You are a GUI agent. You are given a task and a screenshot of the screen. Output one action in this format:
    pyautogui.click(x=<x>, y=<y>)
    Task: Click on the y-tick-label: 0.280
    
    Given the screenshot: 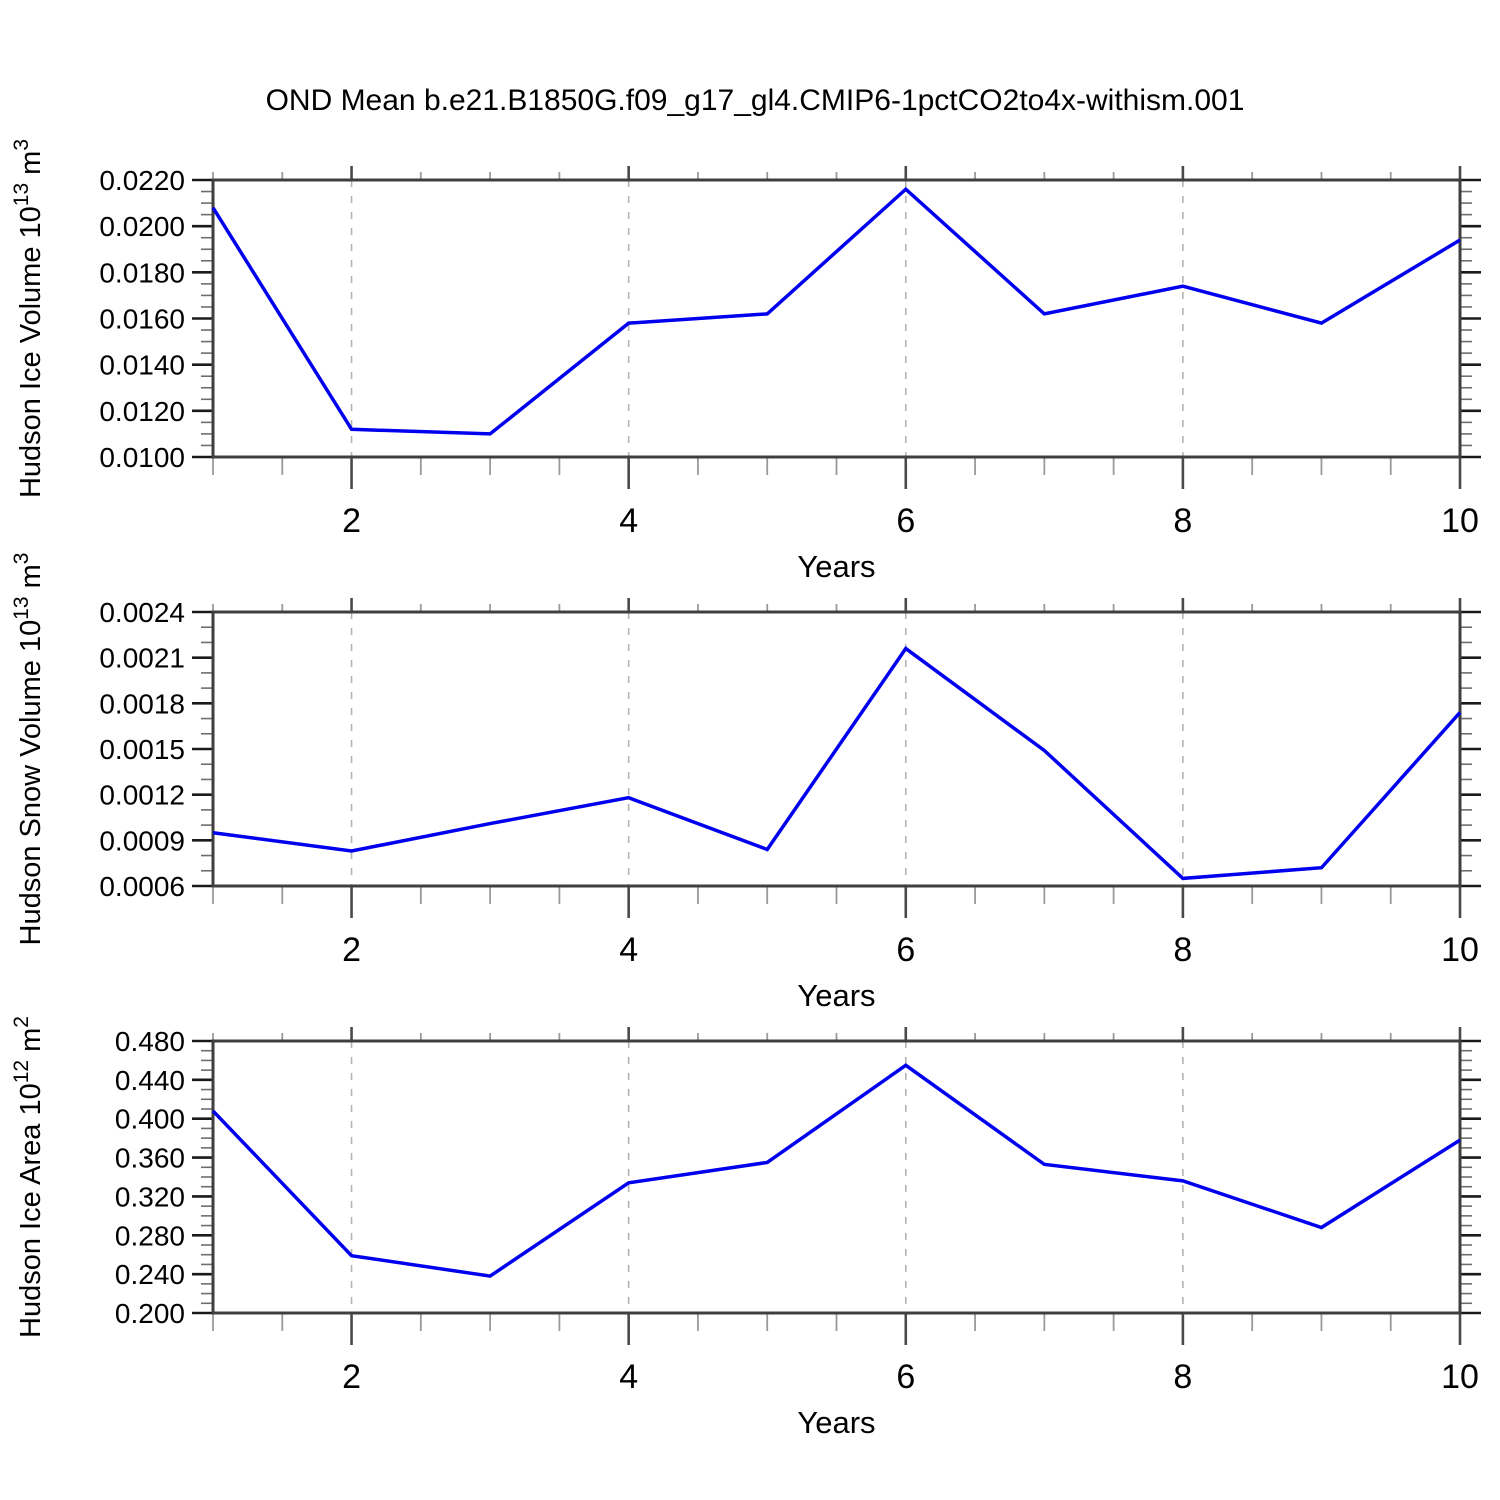 What is the action you would take?
    pyautogui.click(x=150, y=1235)
    